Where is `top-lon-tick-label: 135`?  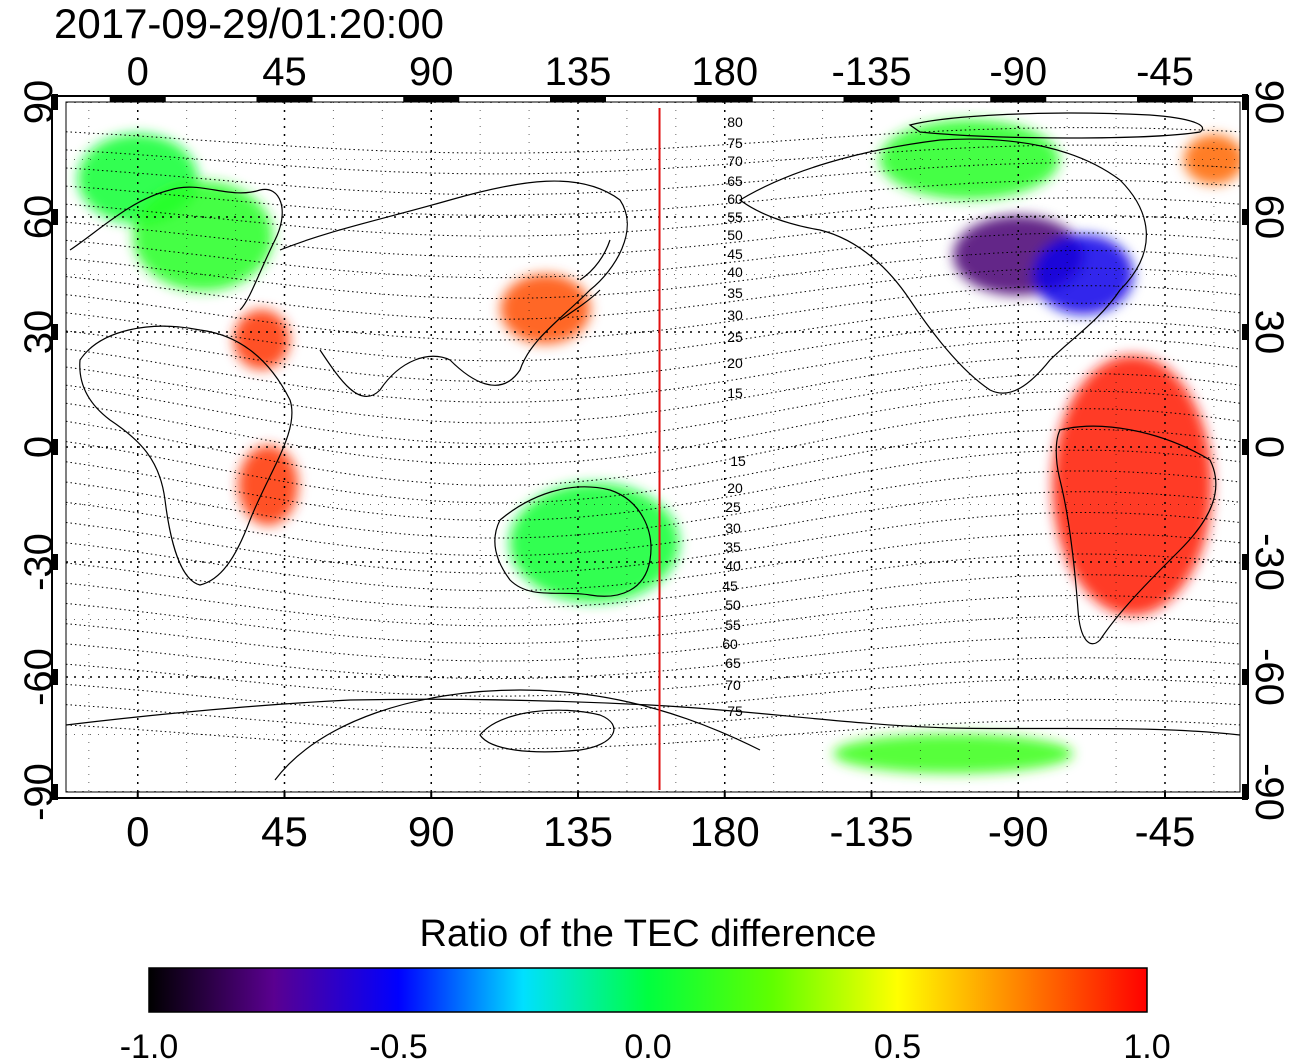 top-lon-tick-label: 135 is located at coordinates (578, 72).